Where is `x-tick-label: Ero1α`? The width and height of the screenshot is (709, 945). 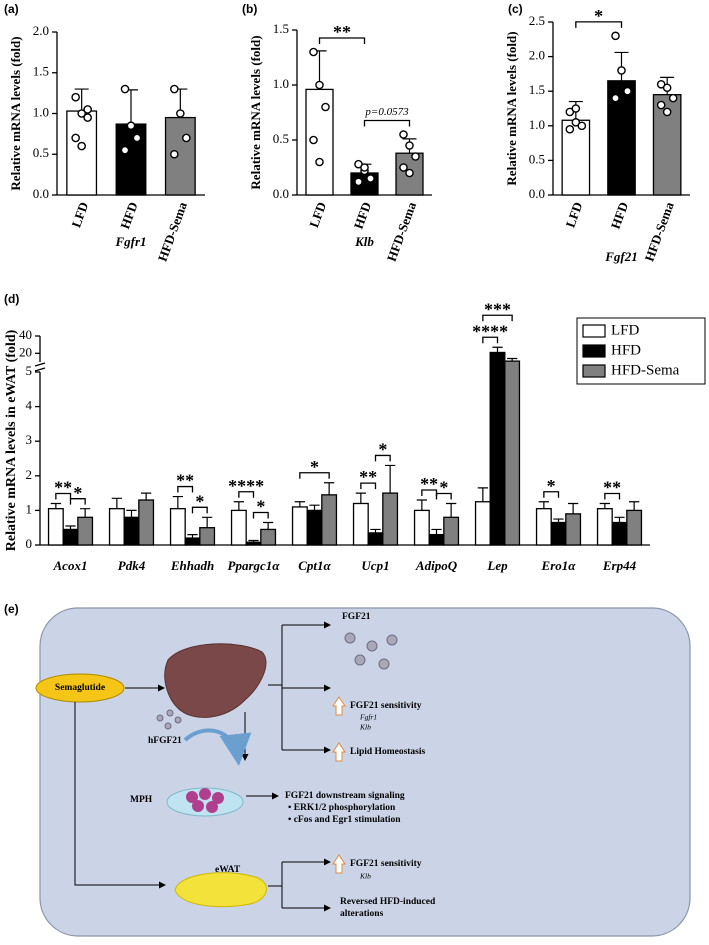 x-tick-label: Ero1α is located at coordinates (559, 565).